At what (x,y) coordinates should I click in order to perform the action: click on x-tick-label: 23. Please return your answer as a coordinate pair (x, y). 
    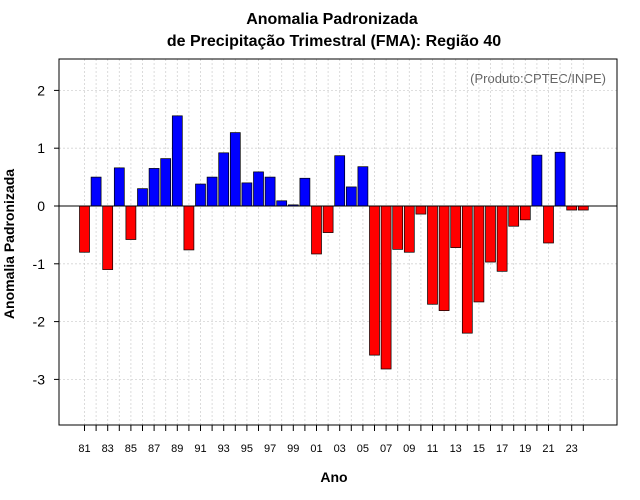
    Looking at the image, I should click on (572, 449).